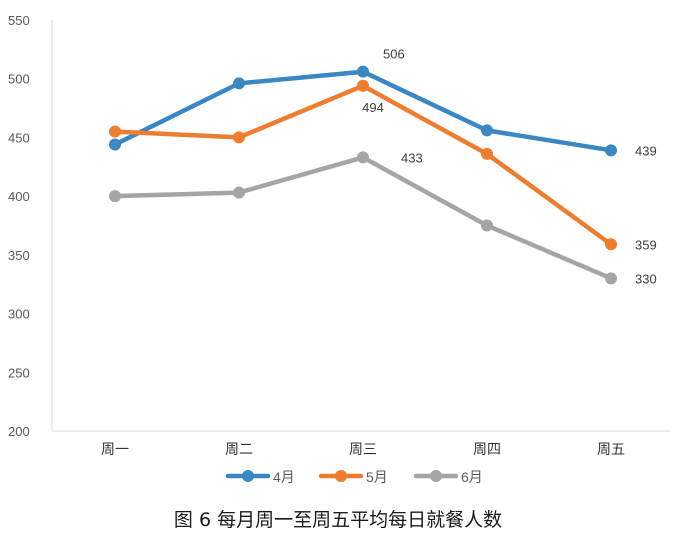 This screenshot has width=676, height=549. Describe the element at coordinates (19, 314) in the screenshot. I see `y-tick-label: 300` at that location.